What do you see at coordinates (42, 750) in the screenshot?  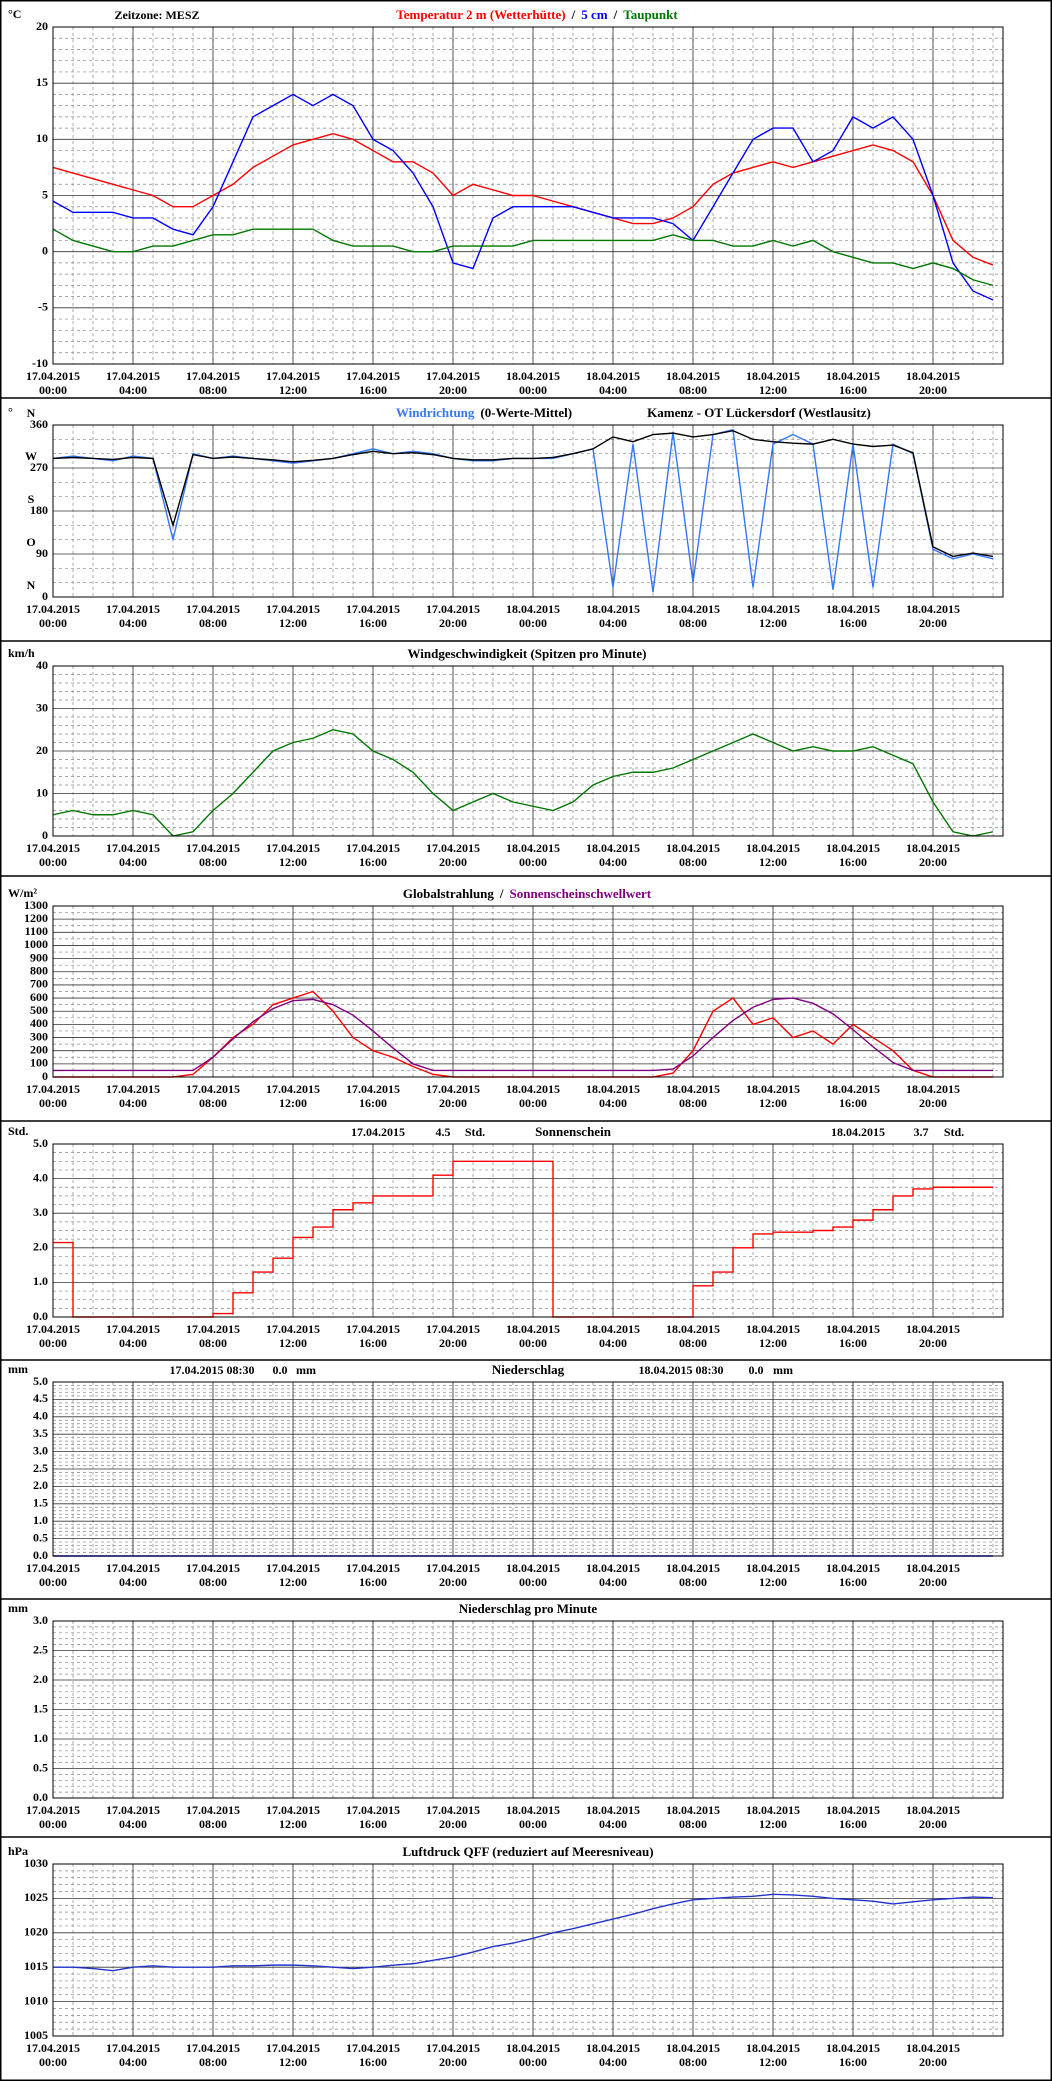 I see `y-tick-label: 20` at bounding box center [42, 750].